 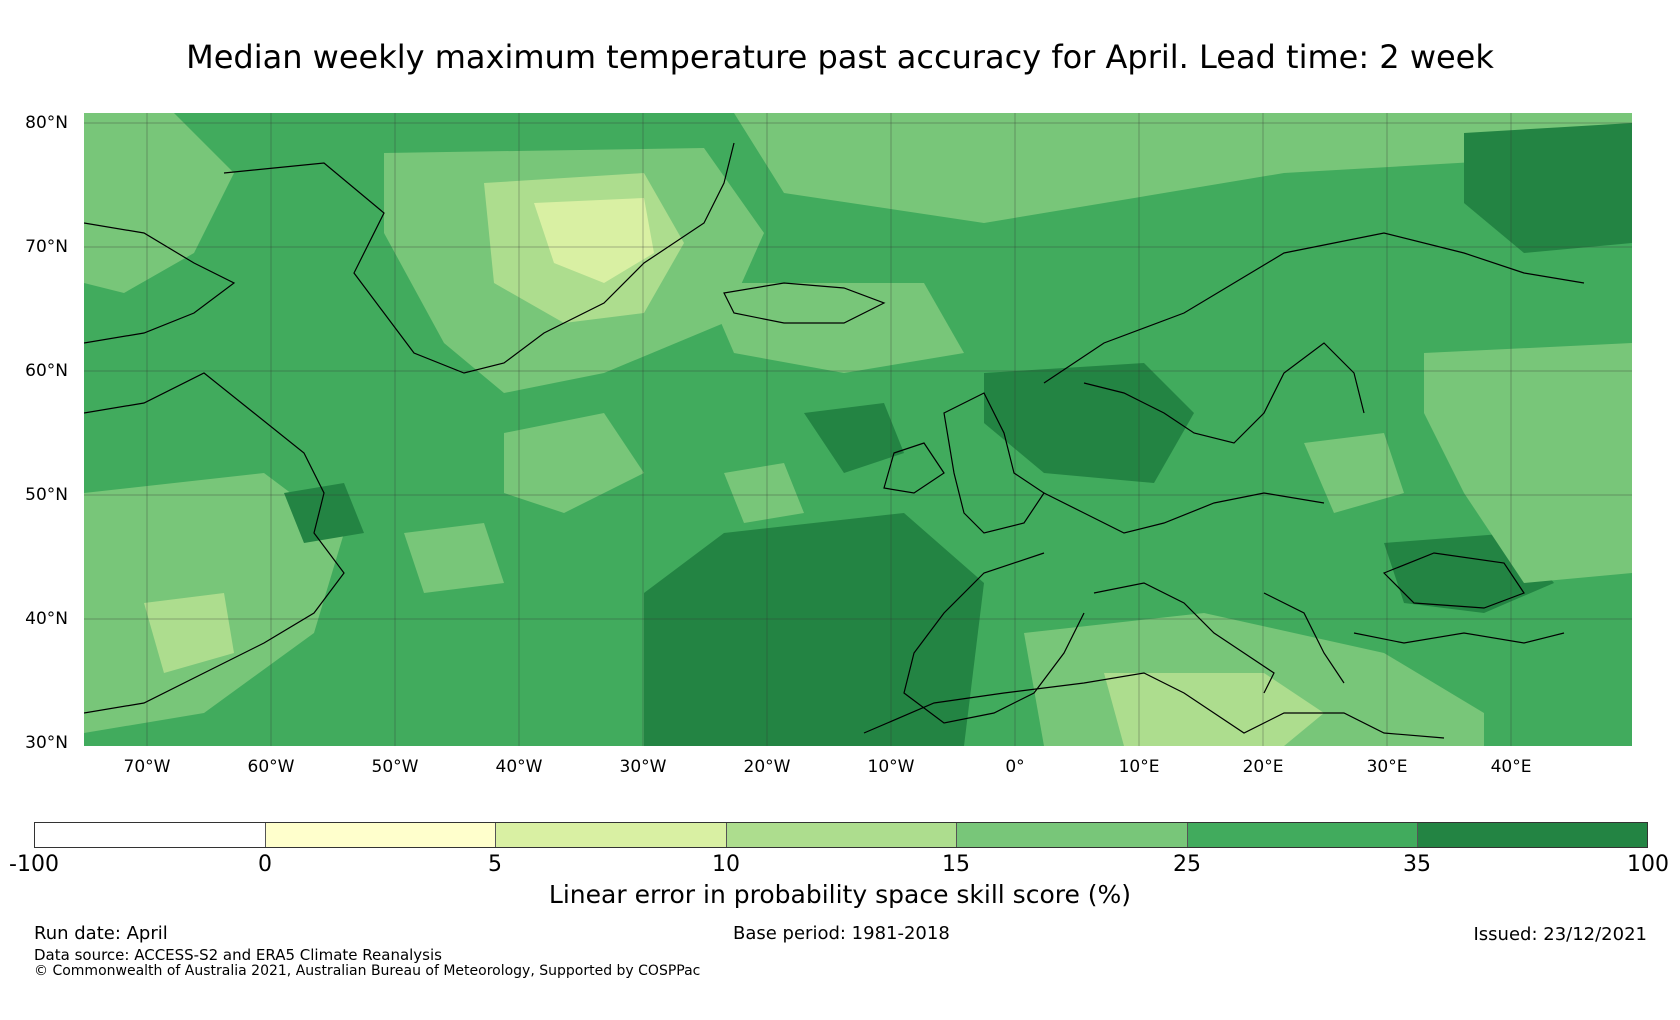 What do you see at coordinates (46, 371) in the screenshot?
I see `lat-label-60n: 60°N` at bounding box center [46, 371].